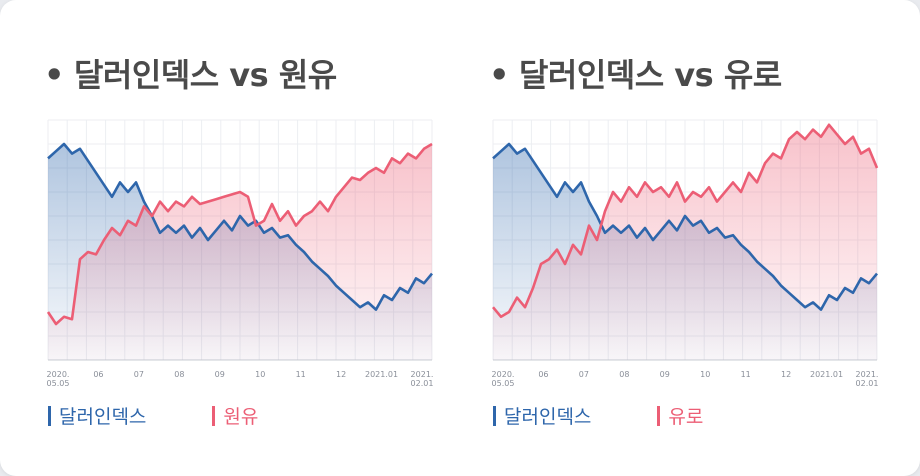  I want to click on legend-item-oil: 원유, so click(235, 415).